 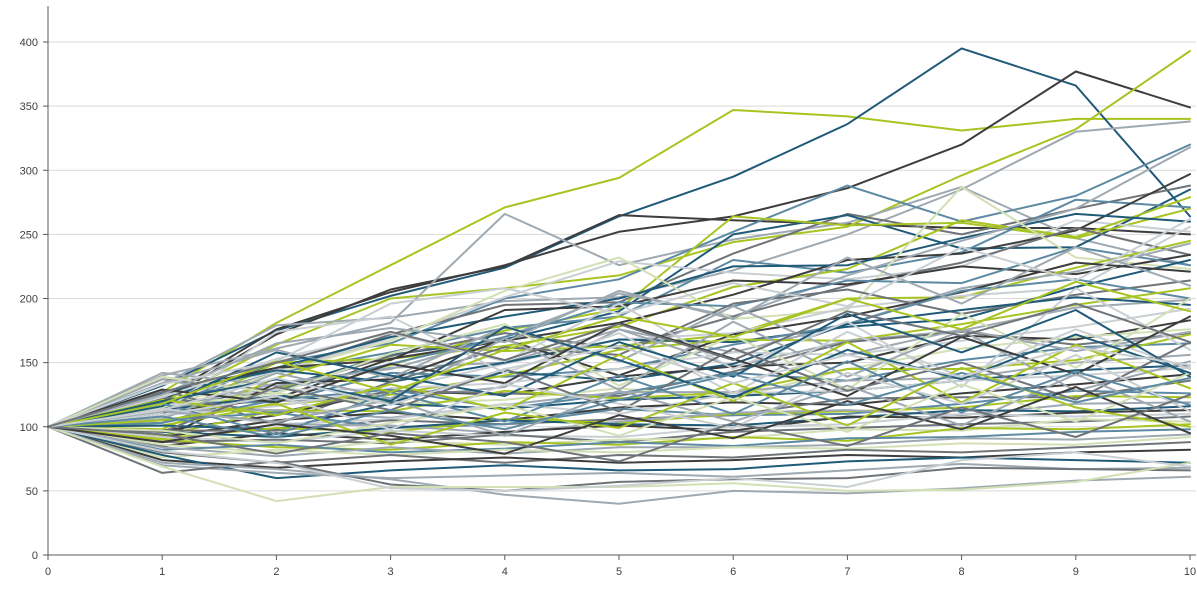 What do you see at coordinates (29, 364) in the screenshot?
I see `y-tick-label: 150` at bounding box center [29, 364].